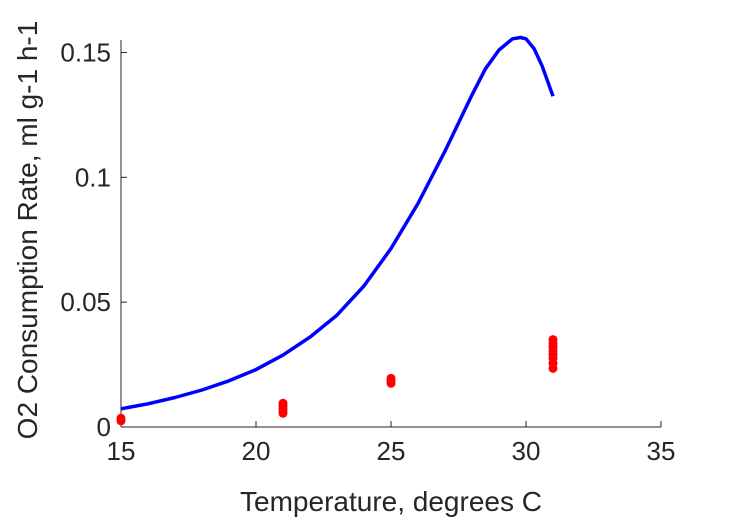 This screenshot has height=521, width=729. I want to click on x-axis-label: Temperature, degrees C, so click(391, 501).